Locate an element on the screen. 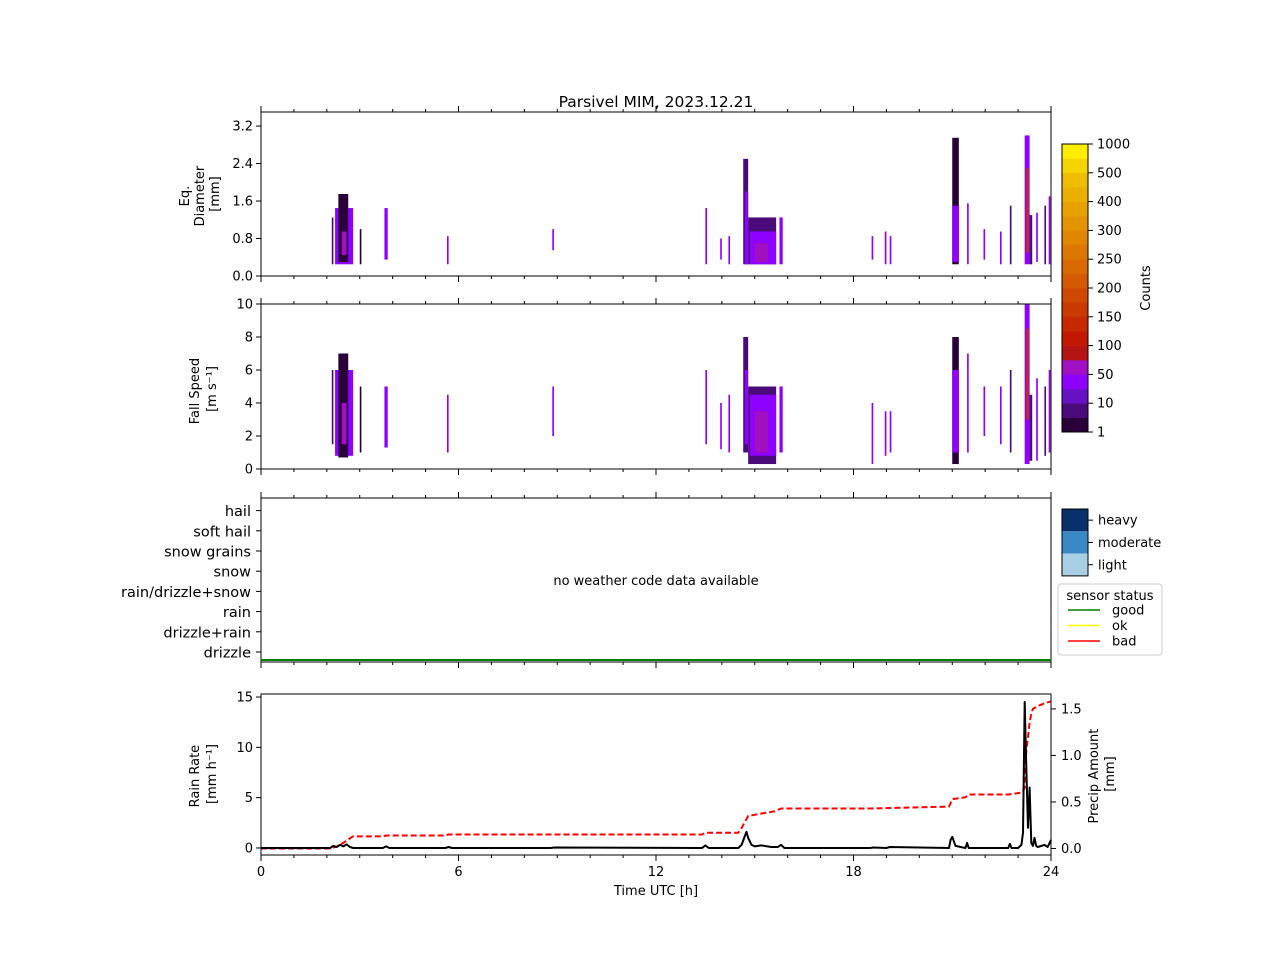 Image resolution: width=1280 pixels, height=960 pixels. y-tick-label: 0.8 is located at coordinates (242, 239).